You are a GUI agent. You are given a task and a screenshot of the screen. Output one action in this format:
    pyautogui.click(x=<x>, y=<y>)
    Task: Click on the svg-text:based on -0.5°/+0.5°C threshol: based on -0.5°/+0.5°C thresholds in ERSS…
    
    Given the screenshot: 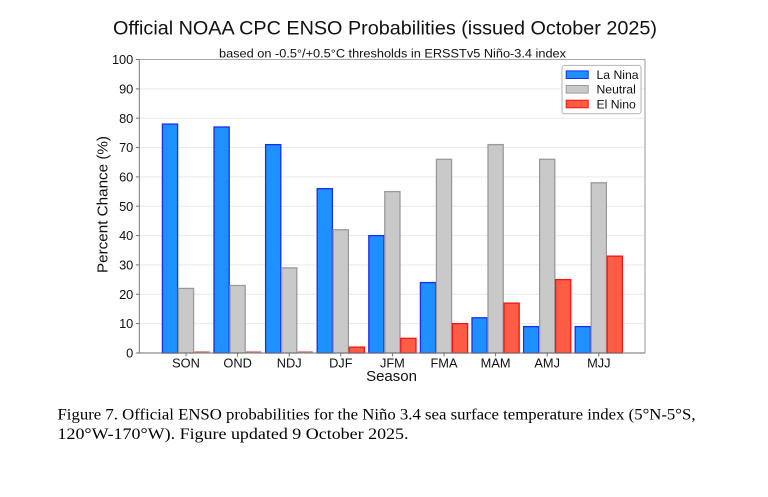 What is the action you would take?
    pyautogui.click(x=392, y=54)
    